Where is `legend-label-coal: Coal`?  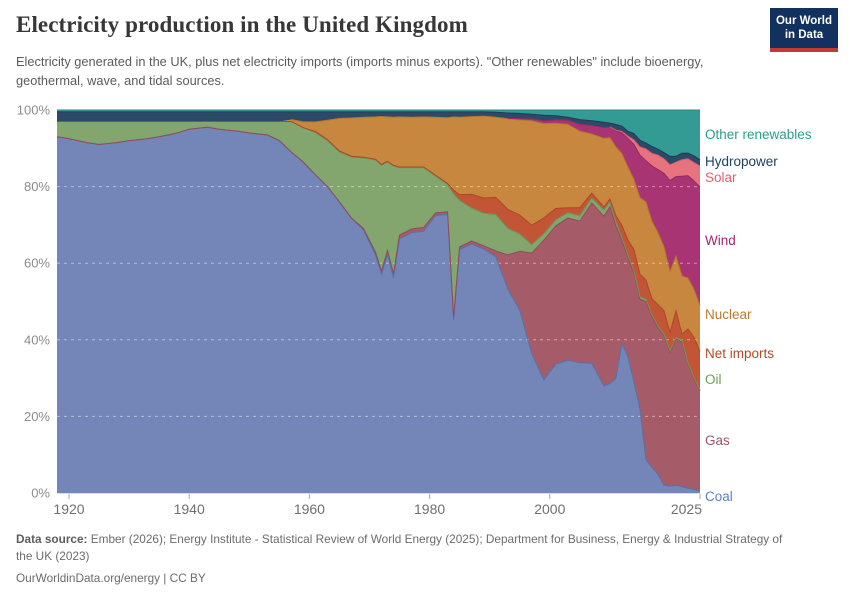 legend-label-coal: Coal is located at coordinates (719, 496).